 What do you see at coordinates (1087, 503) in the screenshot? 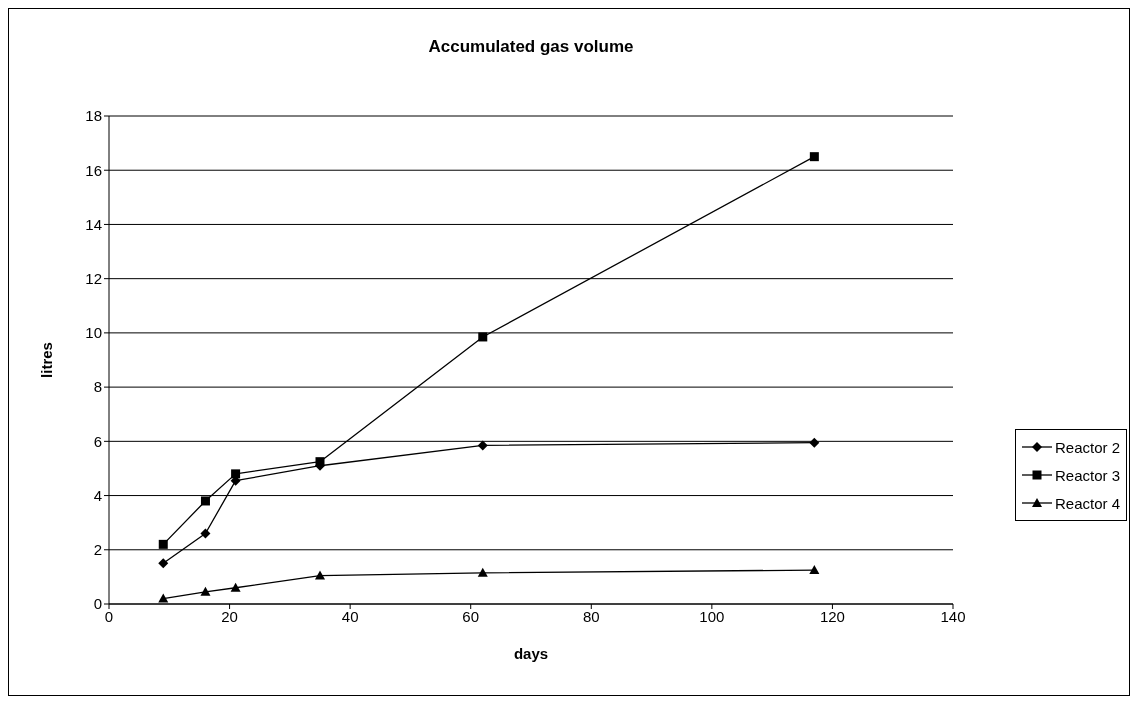
I see `legend-label: Reactor 4` at bounding box center [1087, 503].